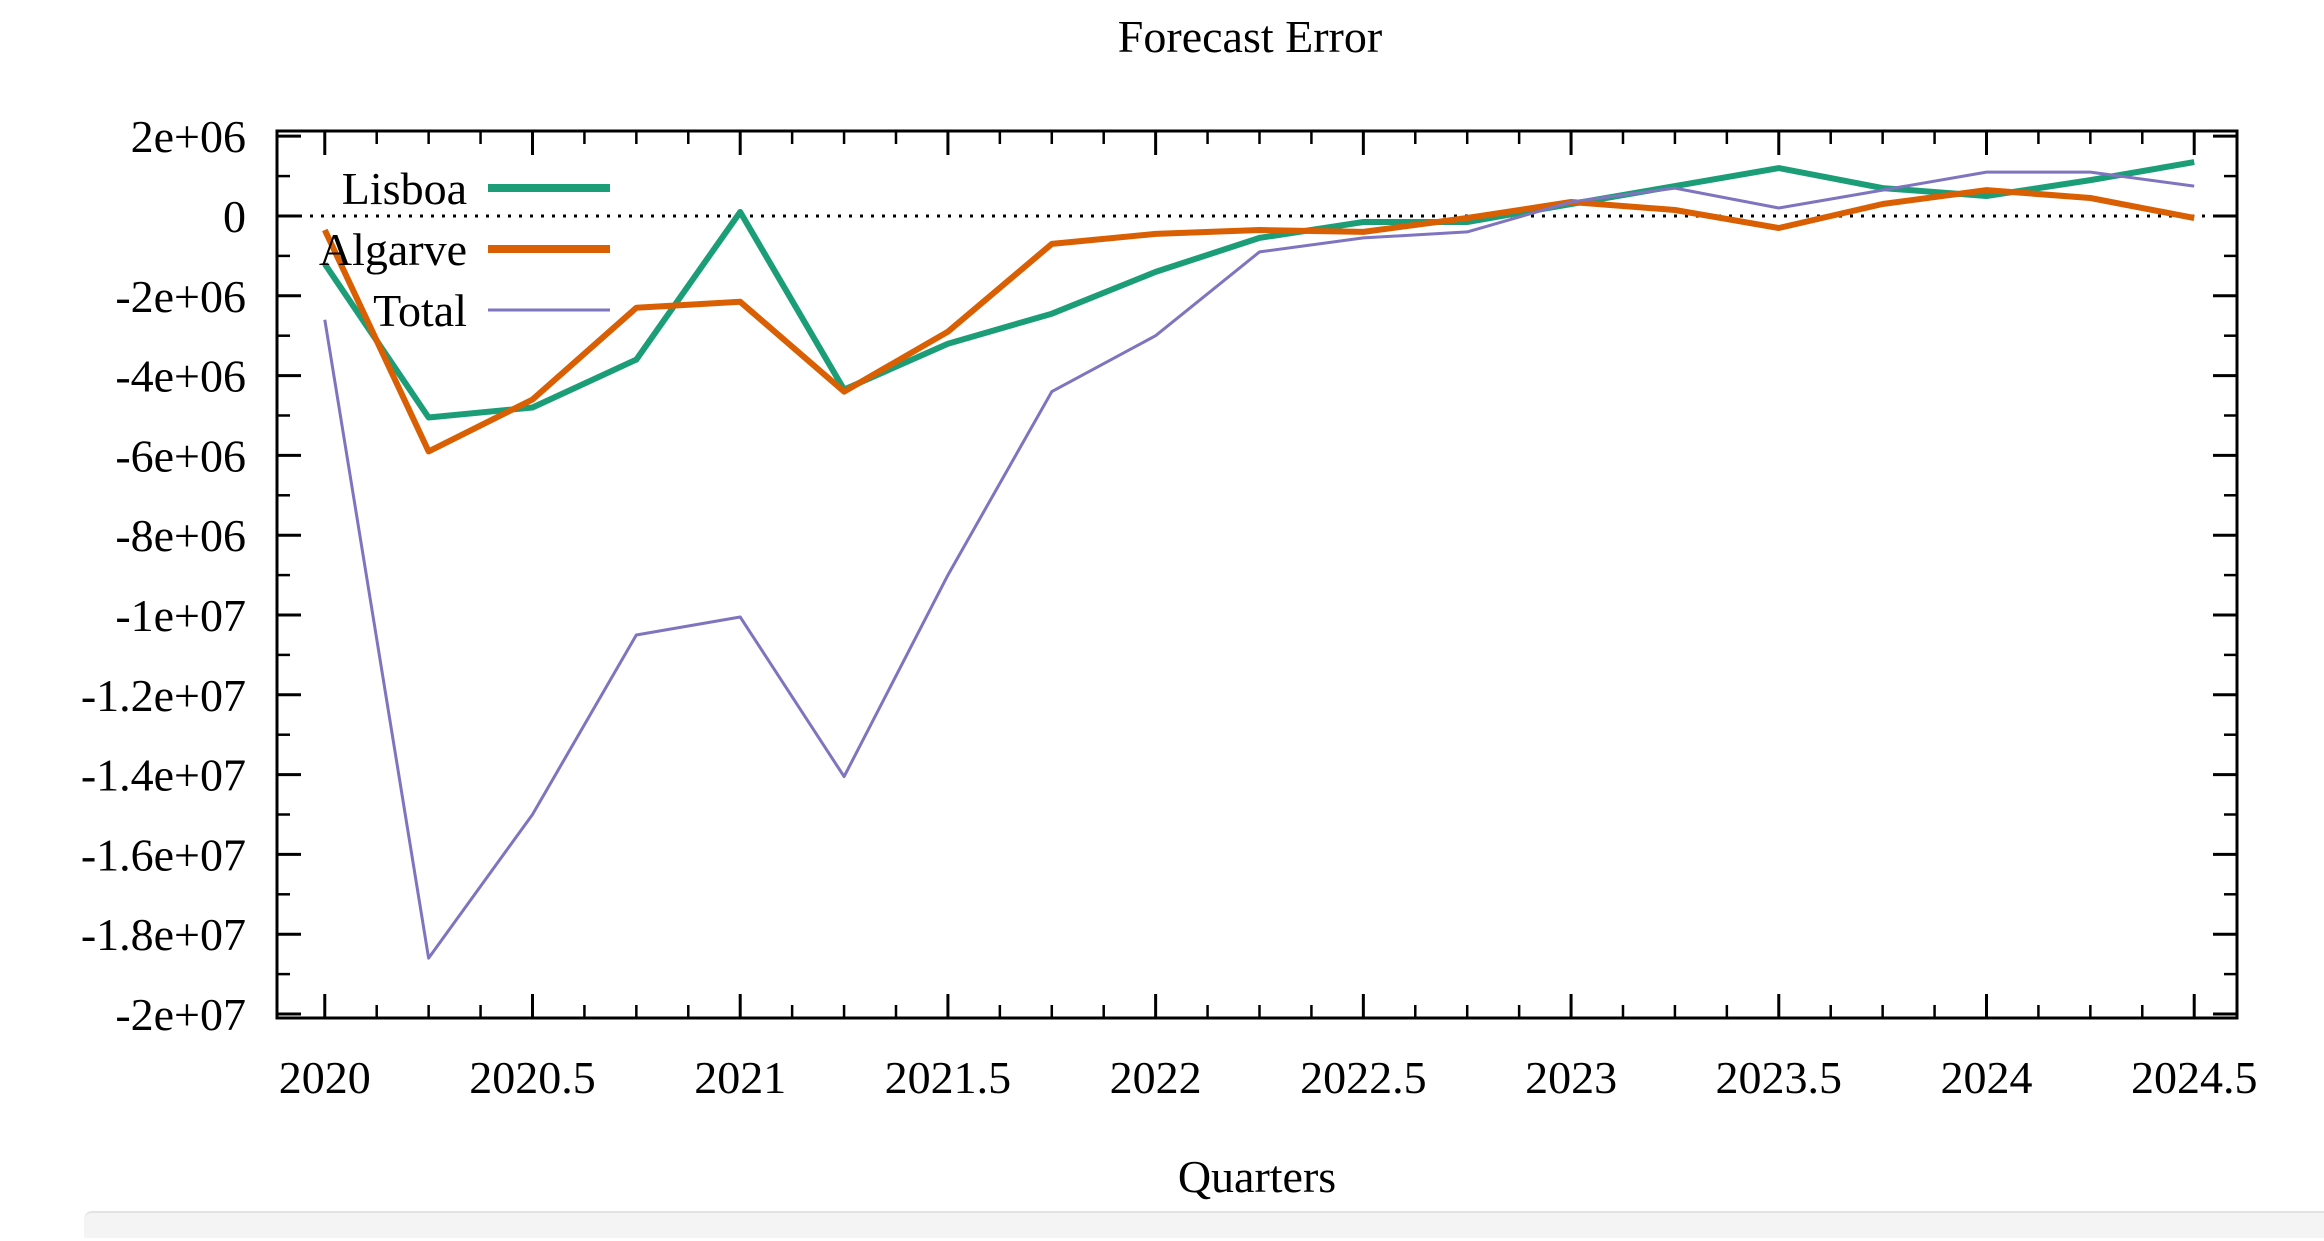 The height and width of the screenshot is (1241, 2324). Describe the element at coordinates (180, 615) in the screenshot. I see `y-tick-label: -1e+07` at that location.